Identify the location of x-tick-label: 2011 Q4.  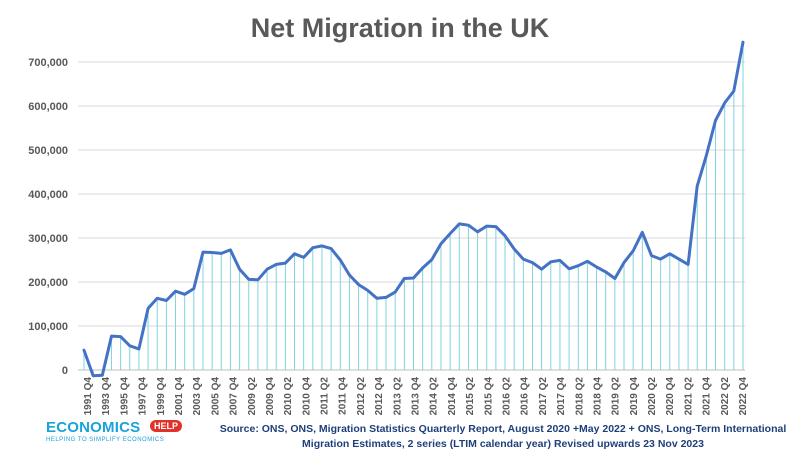
(343, 396).